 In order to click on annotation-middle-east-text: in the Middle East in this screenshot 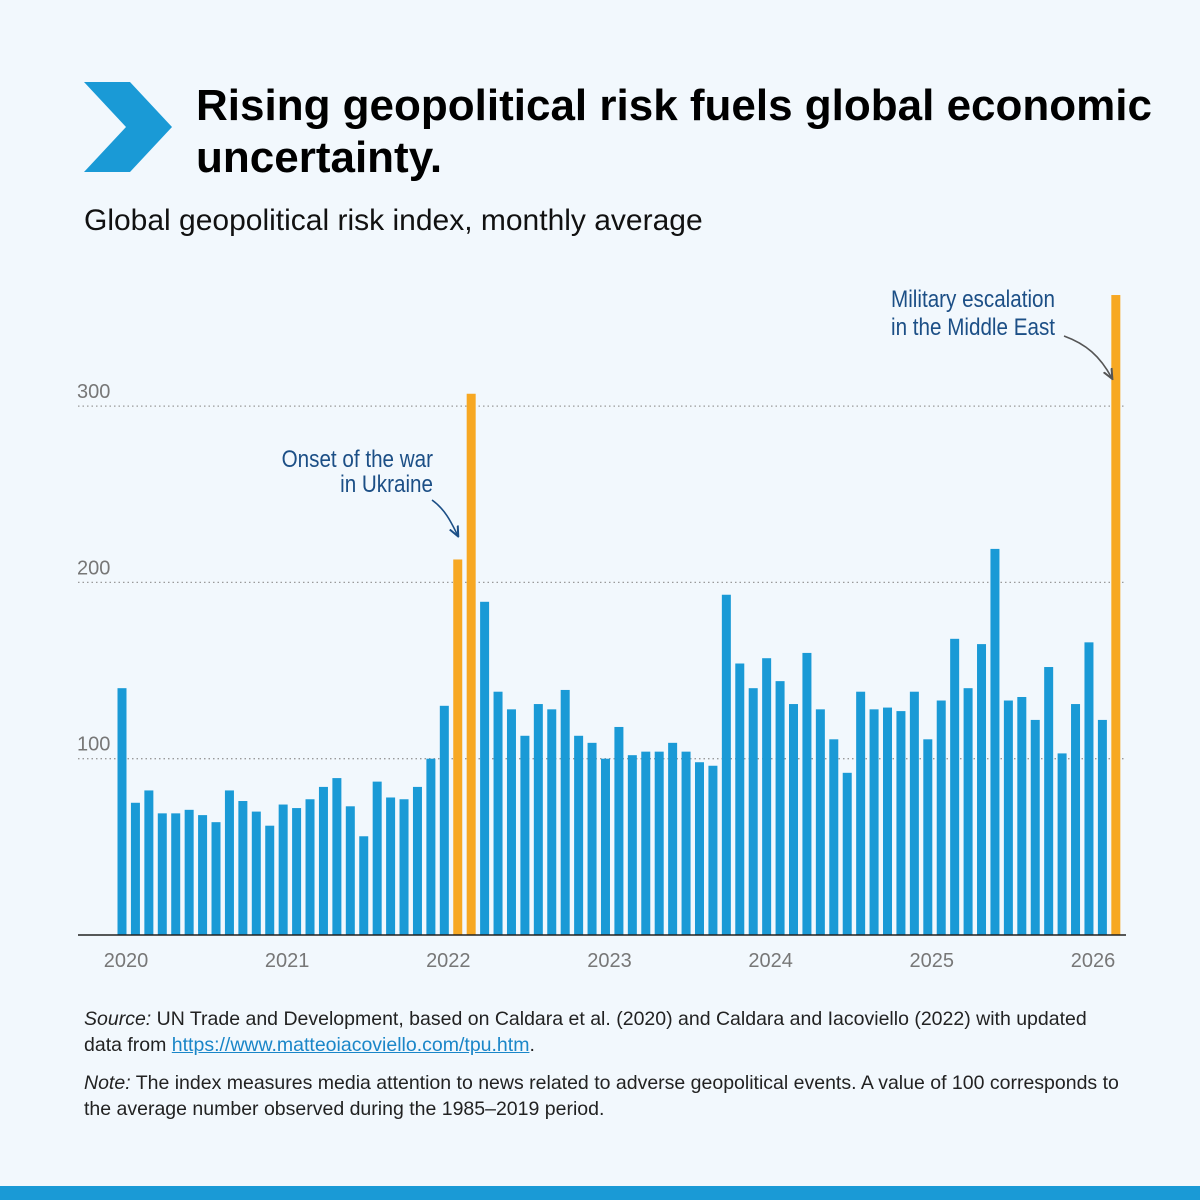, I will do `click(973, 327)`.